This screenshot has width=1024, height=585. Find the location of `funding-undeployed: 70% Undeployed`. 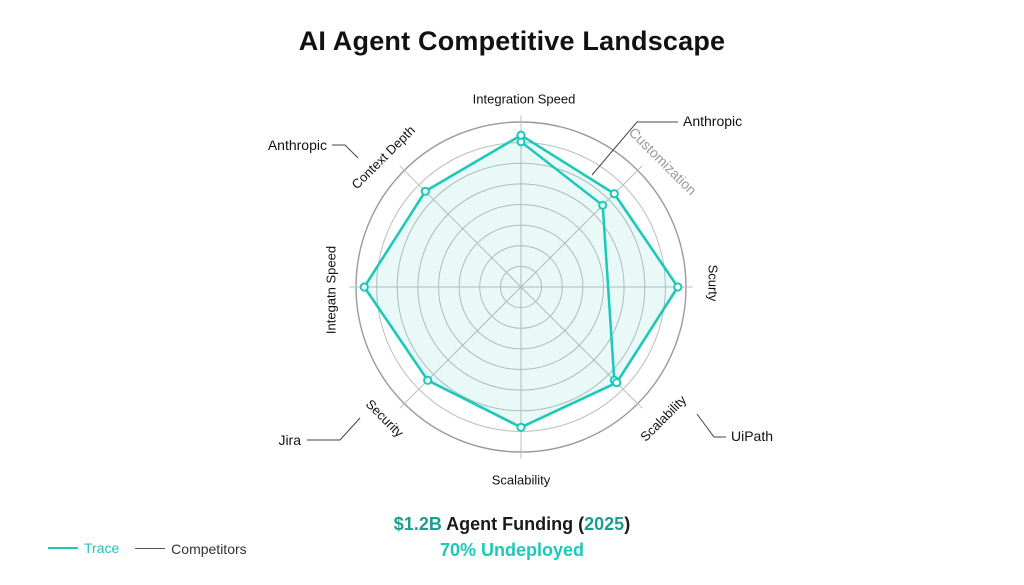

funding-undeployed: 70% Undeployed is located at coordinates (512, 550).